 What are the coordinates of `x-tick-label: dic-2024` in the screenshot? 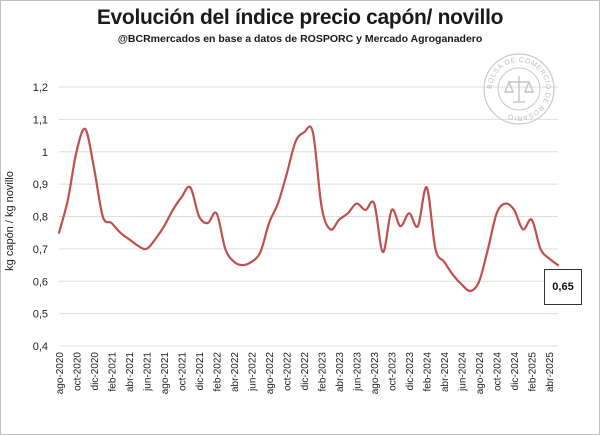 It's located at (515, 371).